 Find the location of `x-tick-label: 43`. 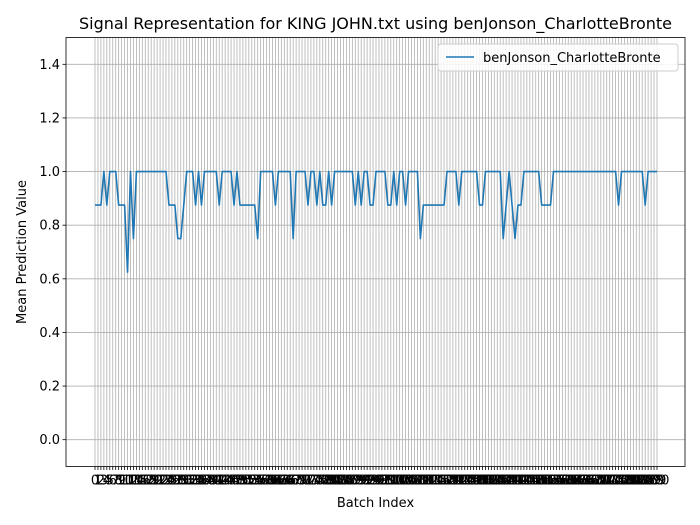

x-tick-label: 43 is located at coordinates (222, 481).